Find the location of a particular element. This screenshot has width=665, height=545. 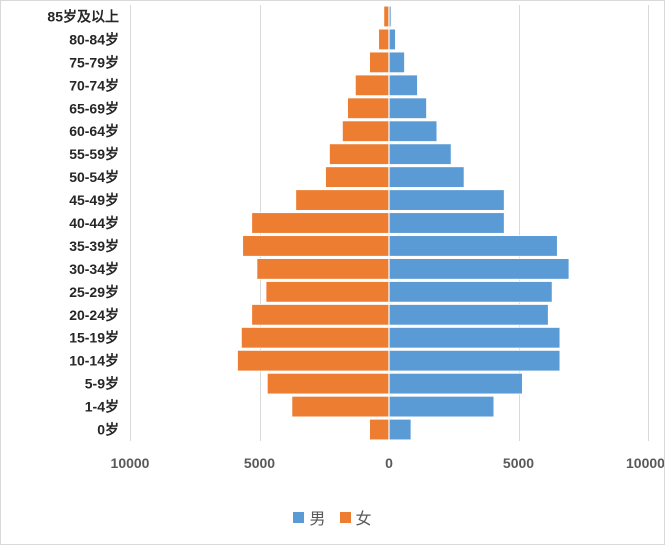

category-label-12: 25-29岁 is located at coordinates (94, 292).